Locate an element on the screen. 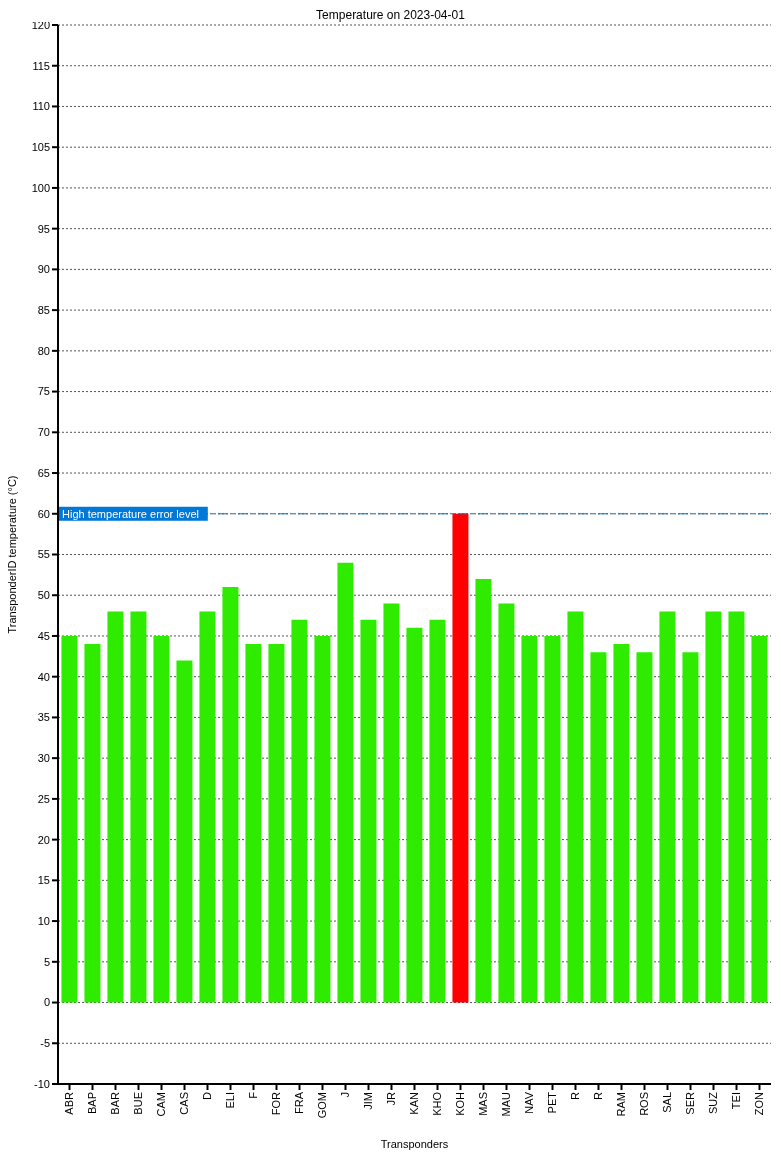 The width and height of the screenshot is (781, 1154). y-tick-label: 50 is located at coordinates (43, 595).